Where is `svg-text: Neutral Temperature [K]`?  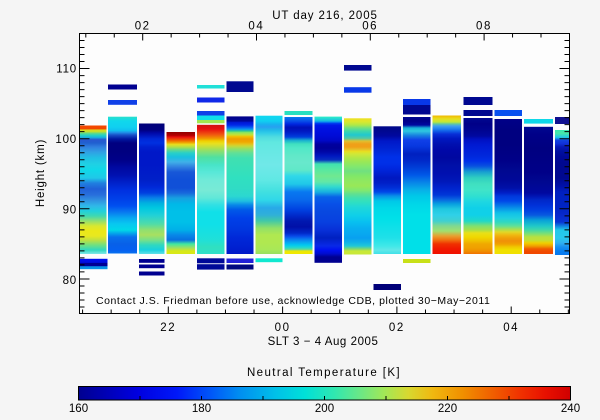
svg-text: Neutral Temperature [K] is located at coordinates (324, 373).